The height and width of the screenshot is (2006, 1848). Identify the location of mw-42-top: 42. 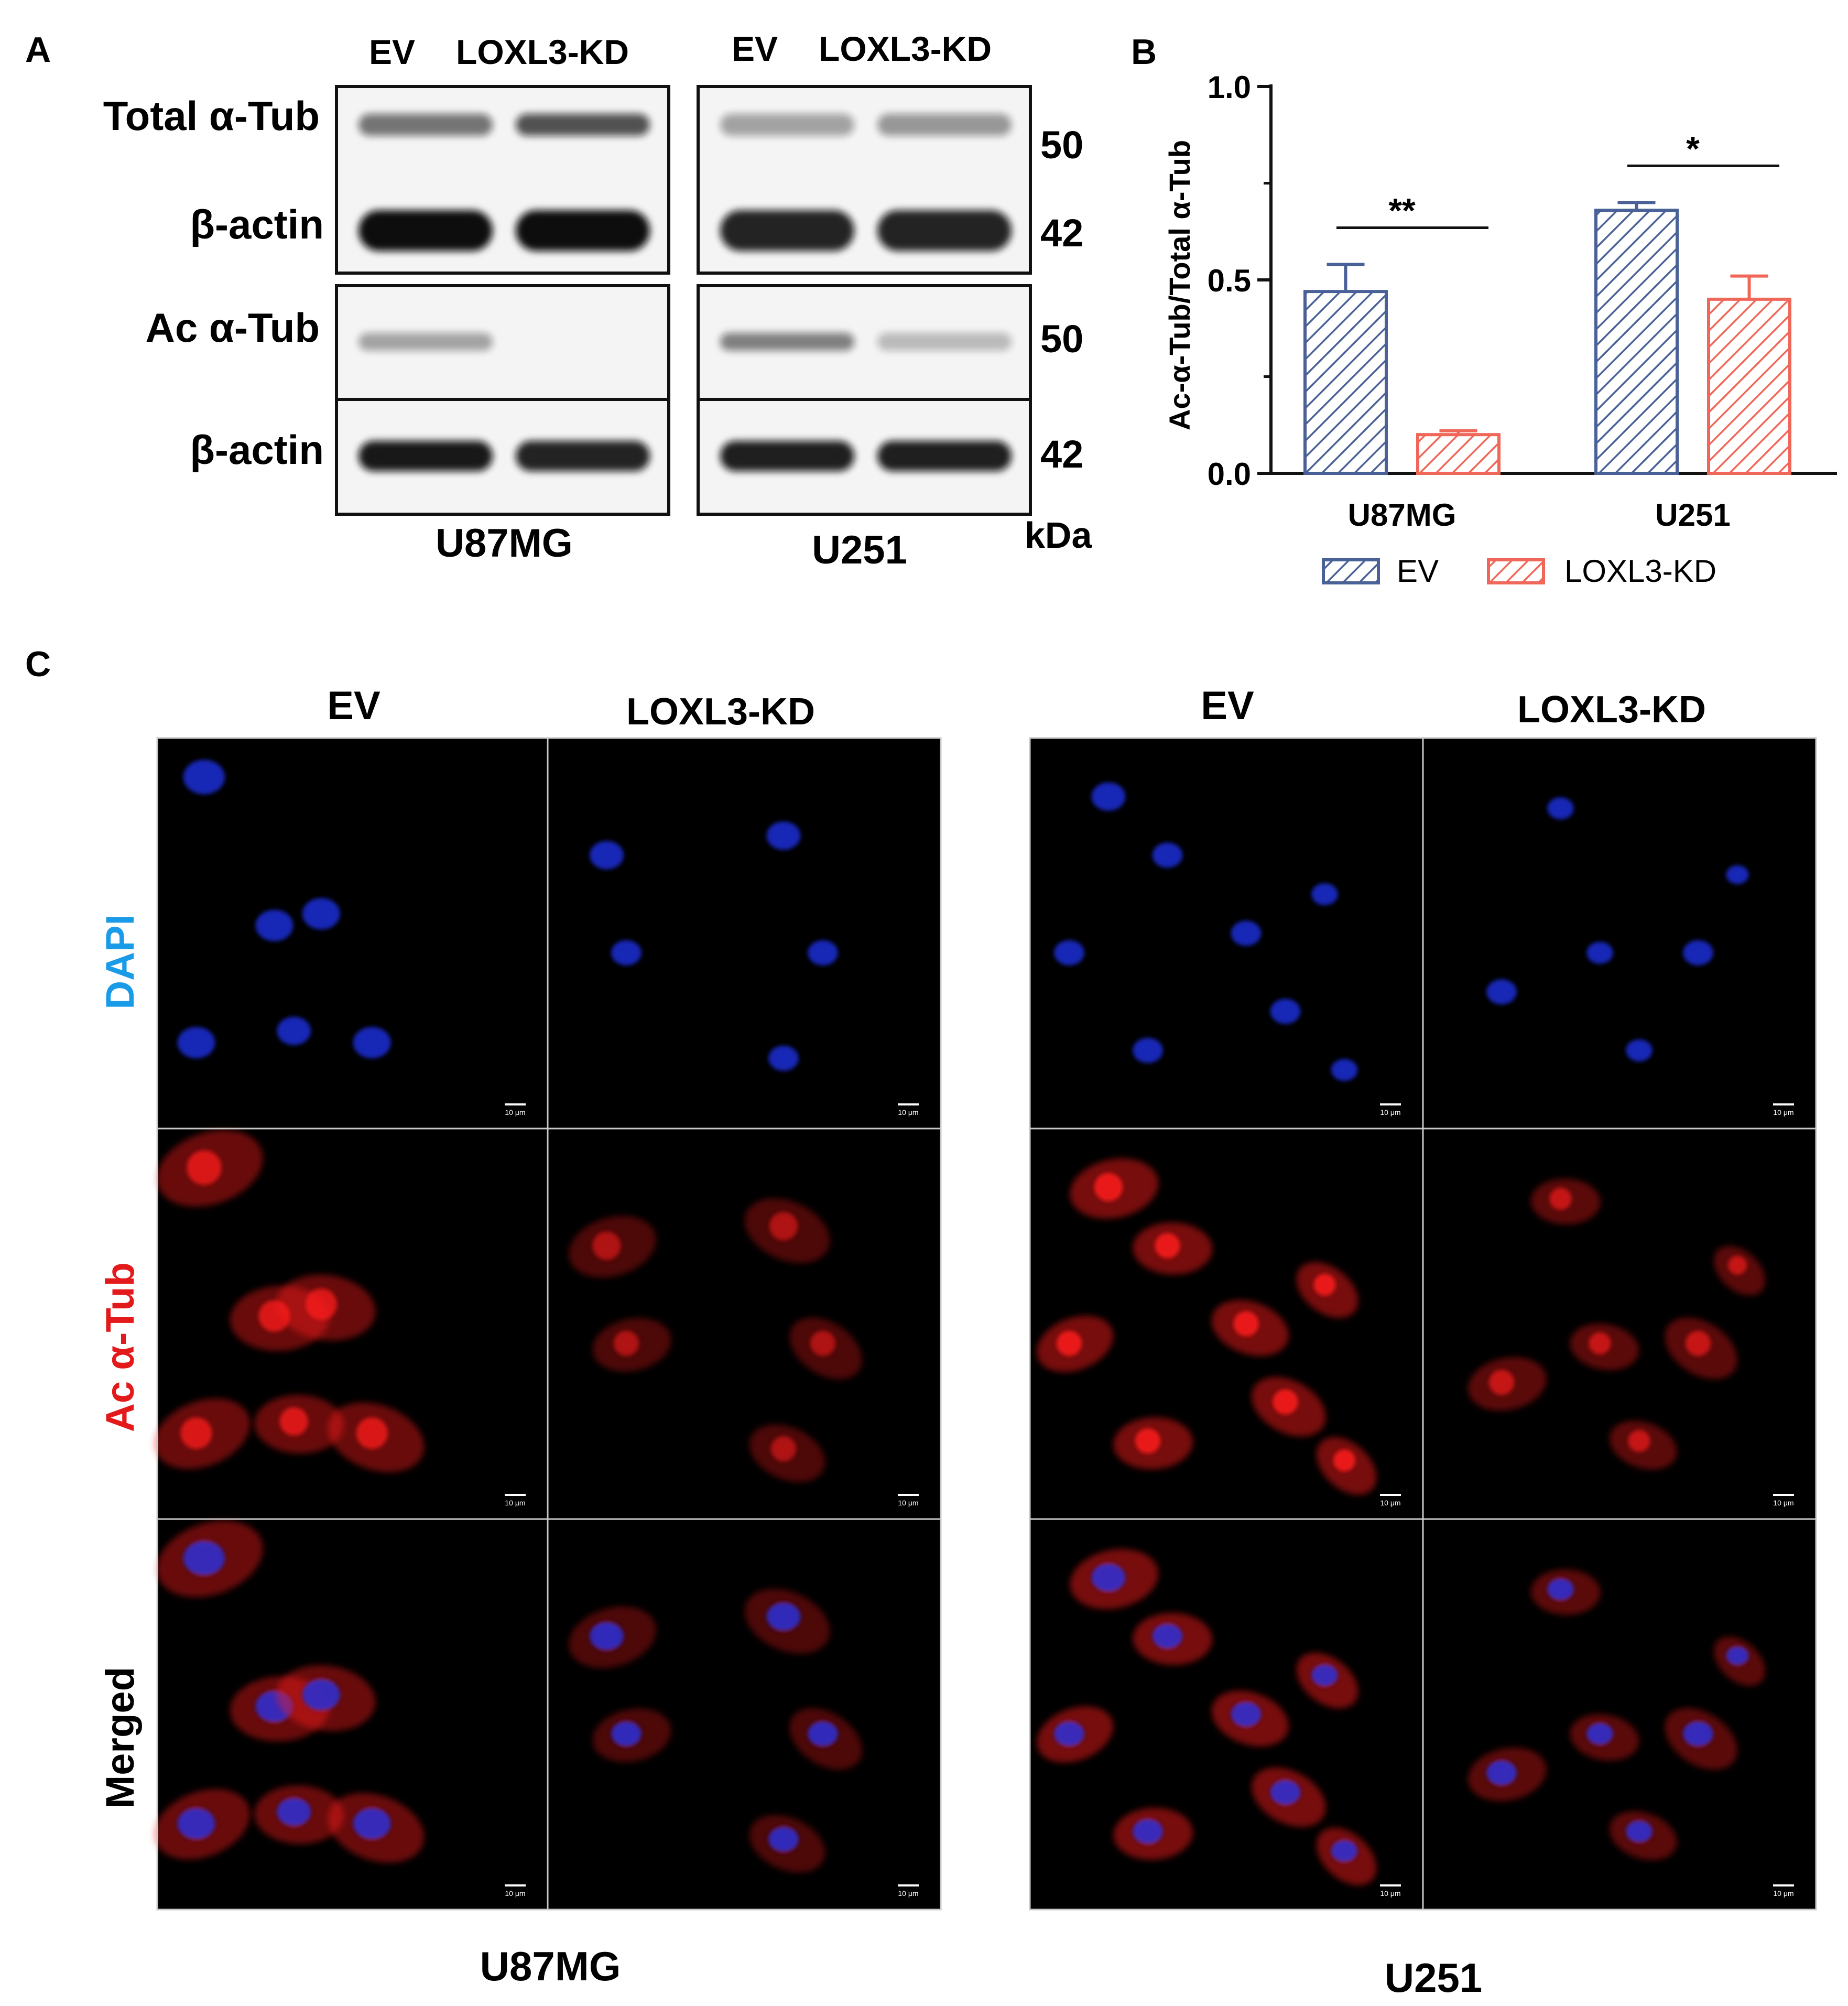
(1061, 233).